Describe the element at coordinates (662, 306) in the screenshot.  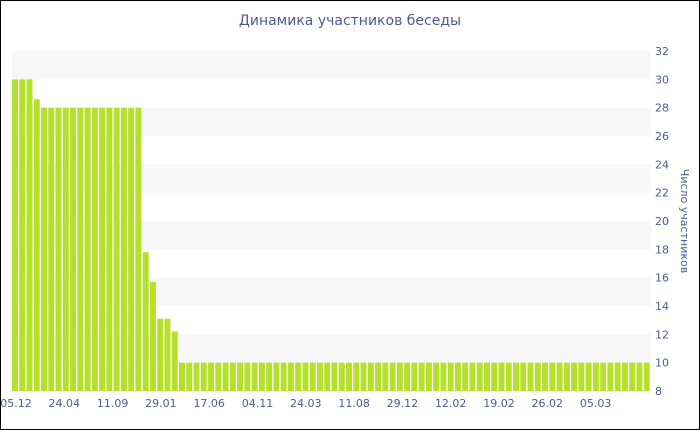
I see `y-tick-label: 14` at that location.